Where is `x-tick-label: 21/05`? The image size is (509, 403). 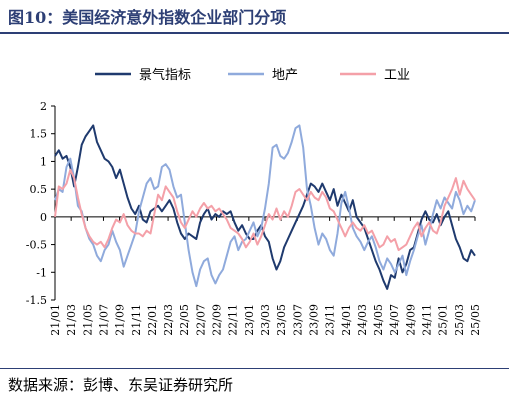 x-tick-label: 21/05 is located at coordinates (87, 320).